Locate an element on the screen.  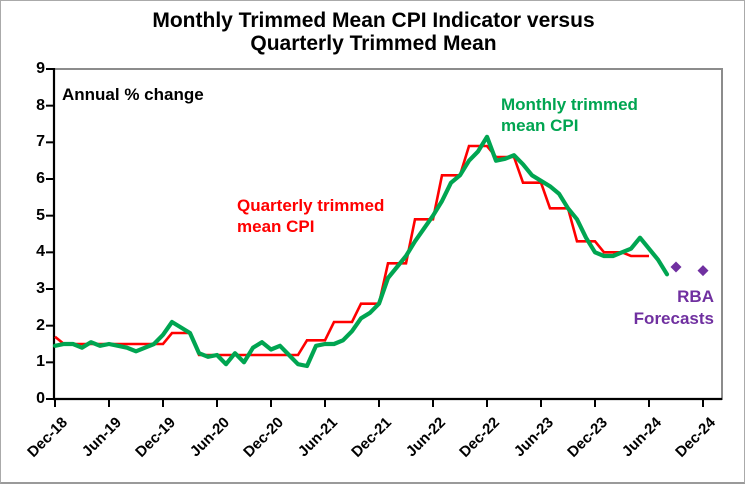
monthly-series-label-line1: Monthly trimmed is located at coordinates (569, 104).